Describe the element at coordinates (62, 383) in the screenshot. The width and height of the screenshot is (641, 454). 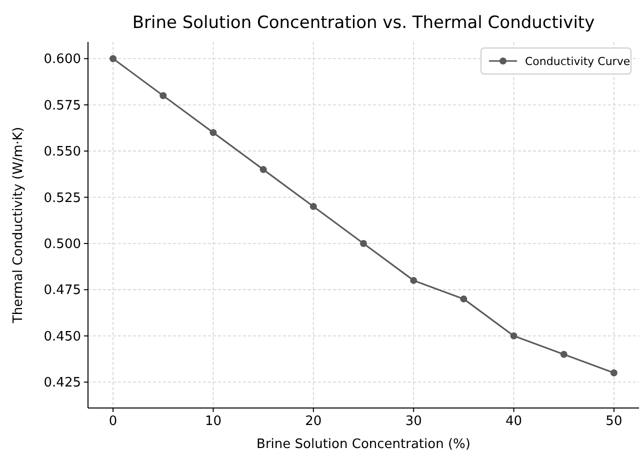
I see `y-tick-label: 0.425` at that location.